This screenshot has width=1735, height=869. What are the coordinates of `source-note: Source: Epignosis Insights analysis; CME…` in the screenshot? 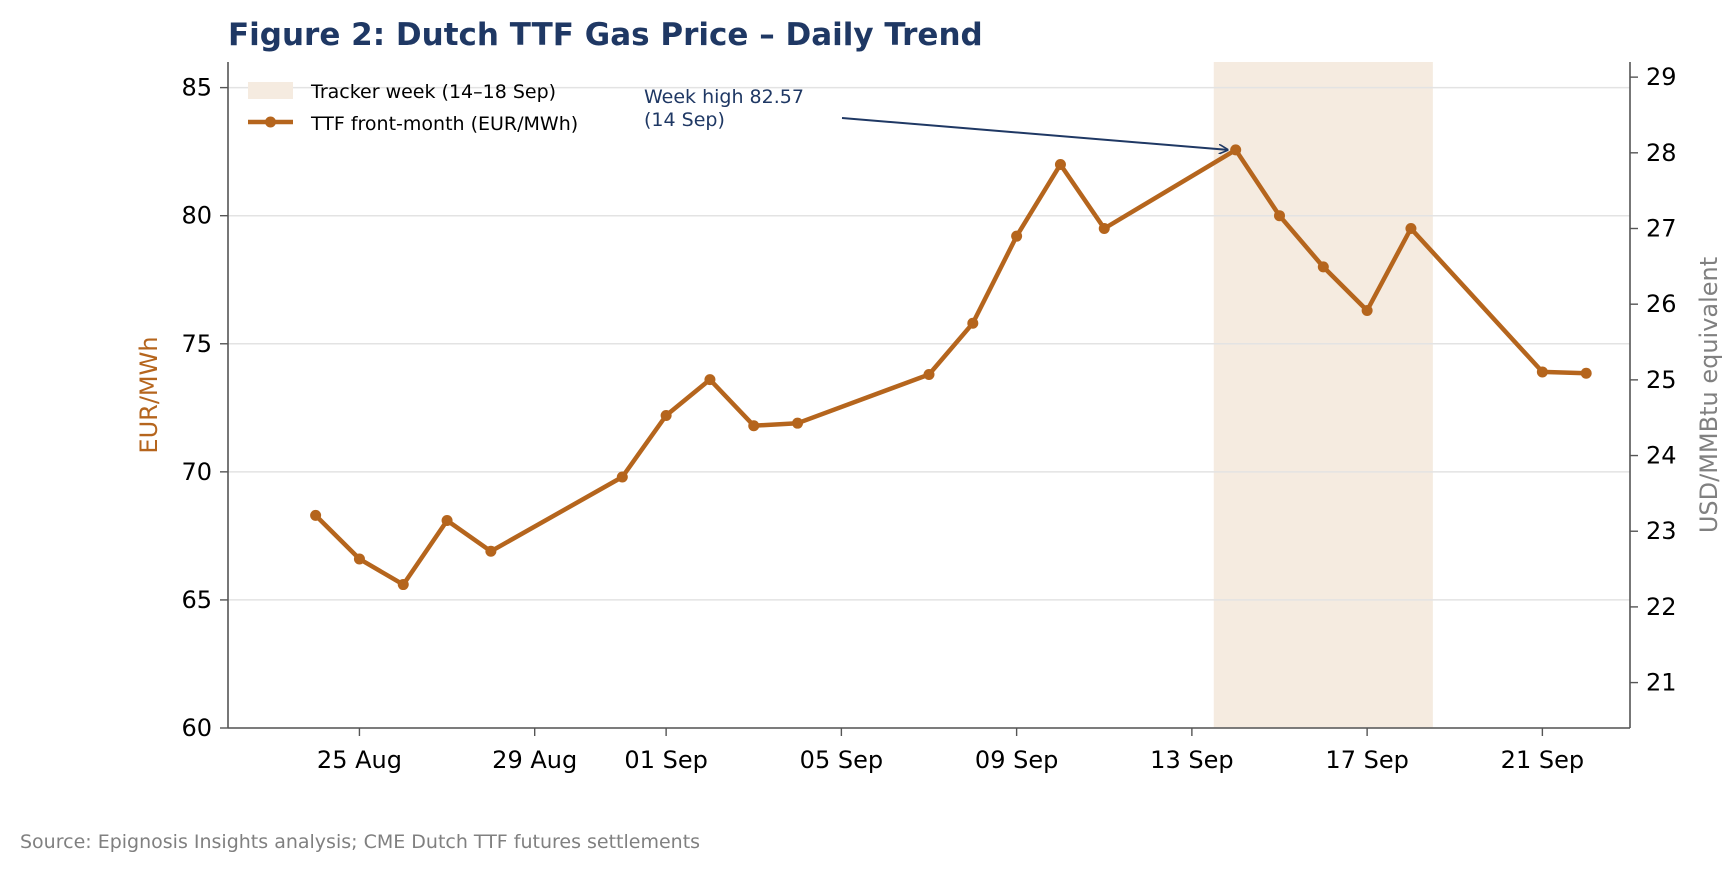 It's located at (360, 842).